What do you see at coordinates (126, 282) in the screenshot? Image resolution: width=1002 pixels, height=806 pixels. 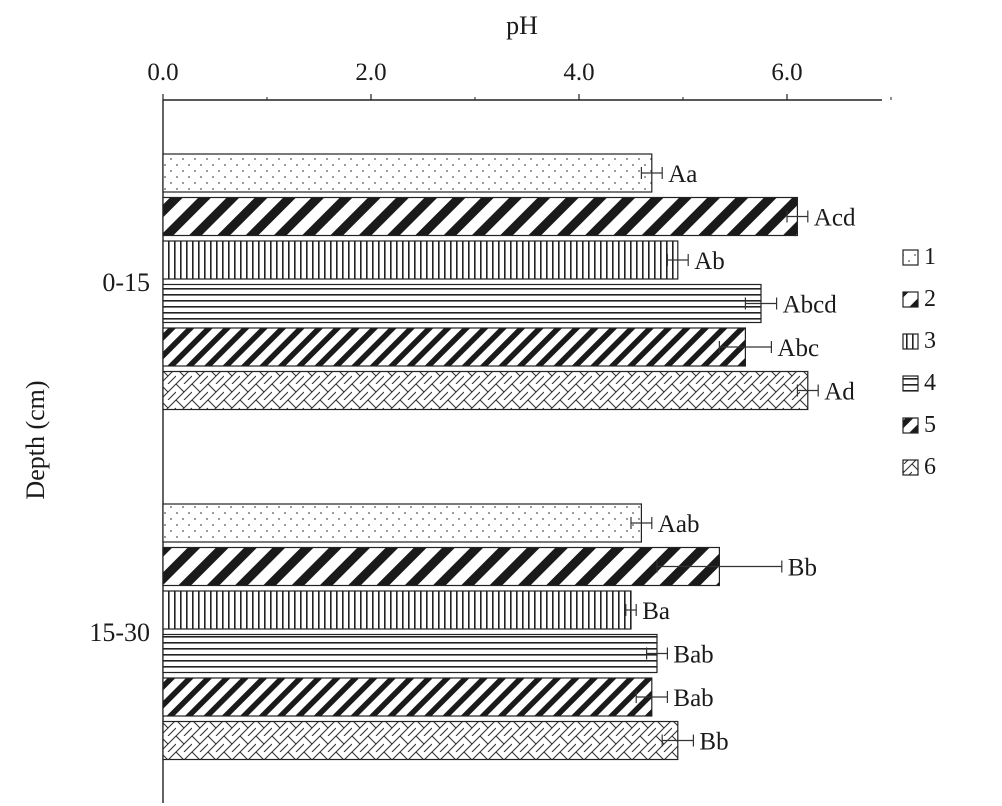 I see `y-category-label: 0-15` at bounding box center [126, 282].